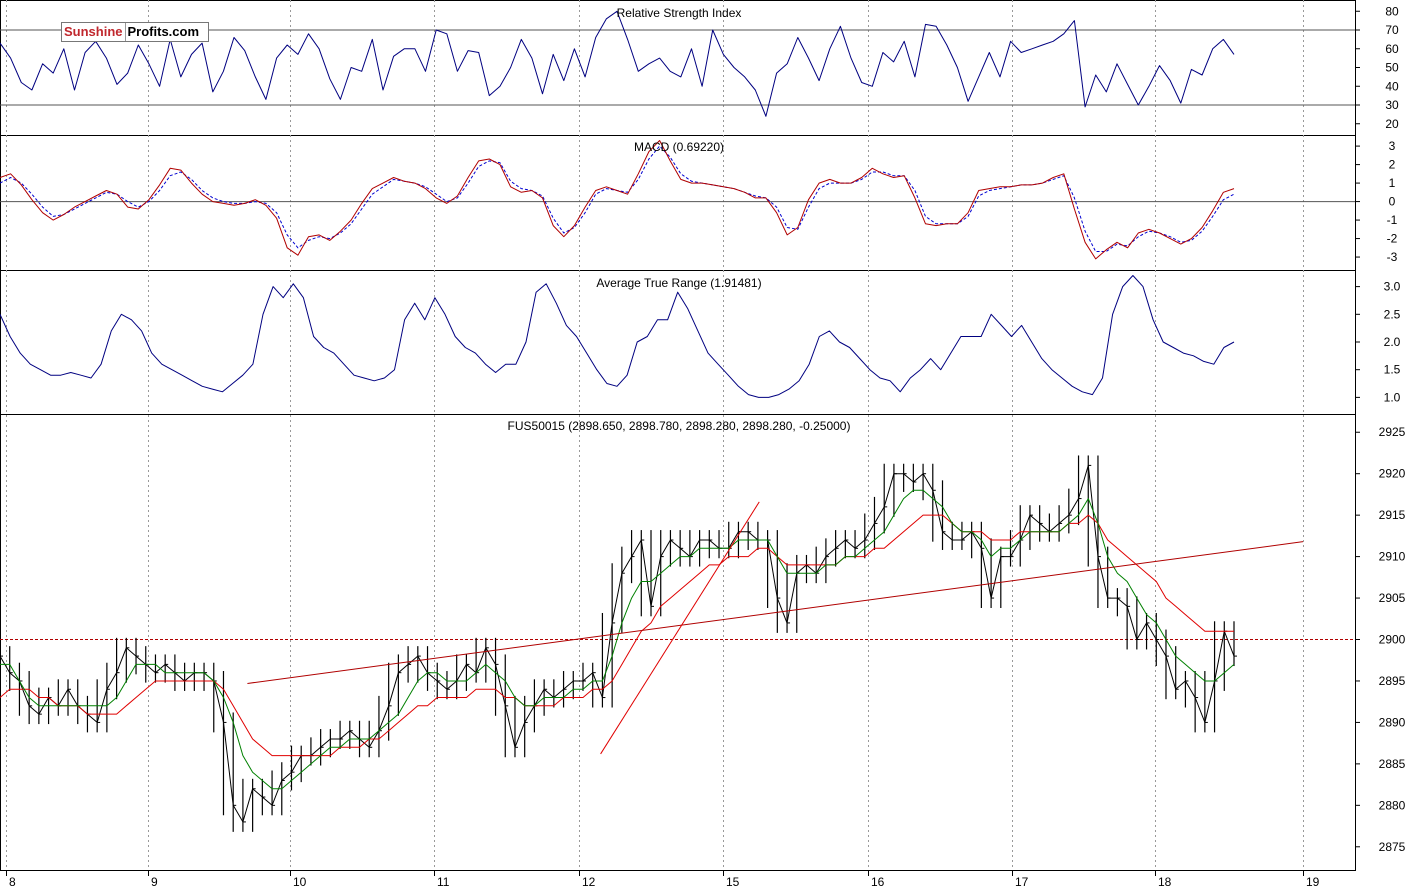 The image size is (1412, 889). What do you see at coordinates (1392, 86) in the screenshot?
I see `y-tick-label: 40` at bounding box center [1392, 86].